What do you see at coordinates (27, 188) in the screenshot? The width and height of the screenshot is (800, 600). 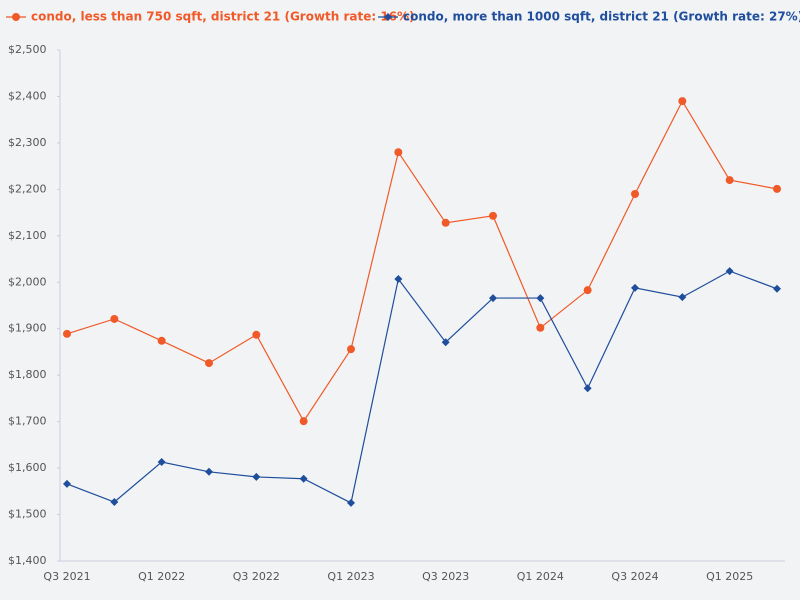 I see `y-tick-label: $2,200` at bounding box center [27, 188].